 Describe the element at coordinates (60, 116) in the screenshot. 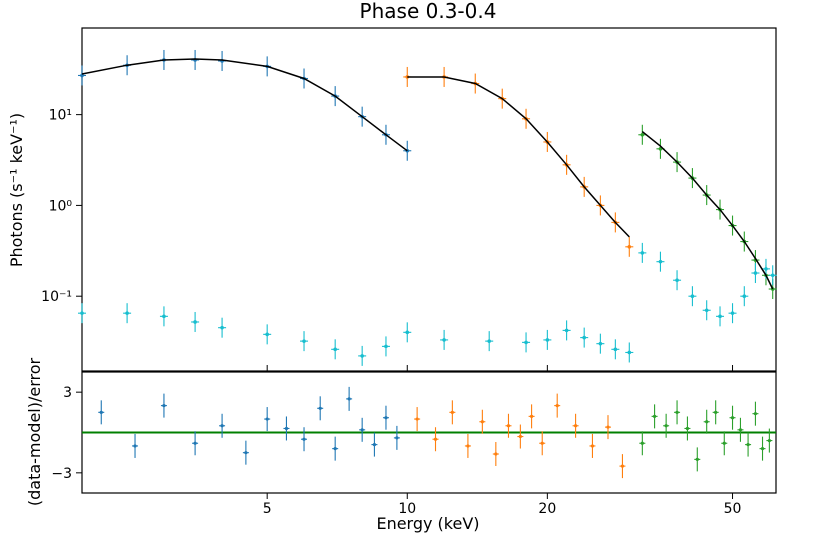

I see `top-y-tick-label: 10¹` at that location.